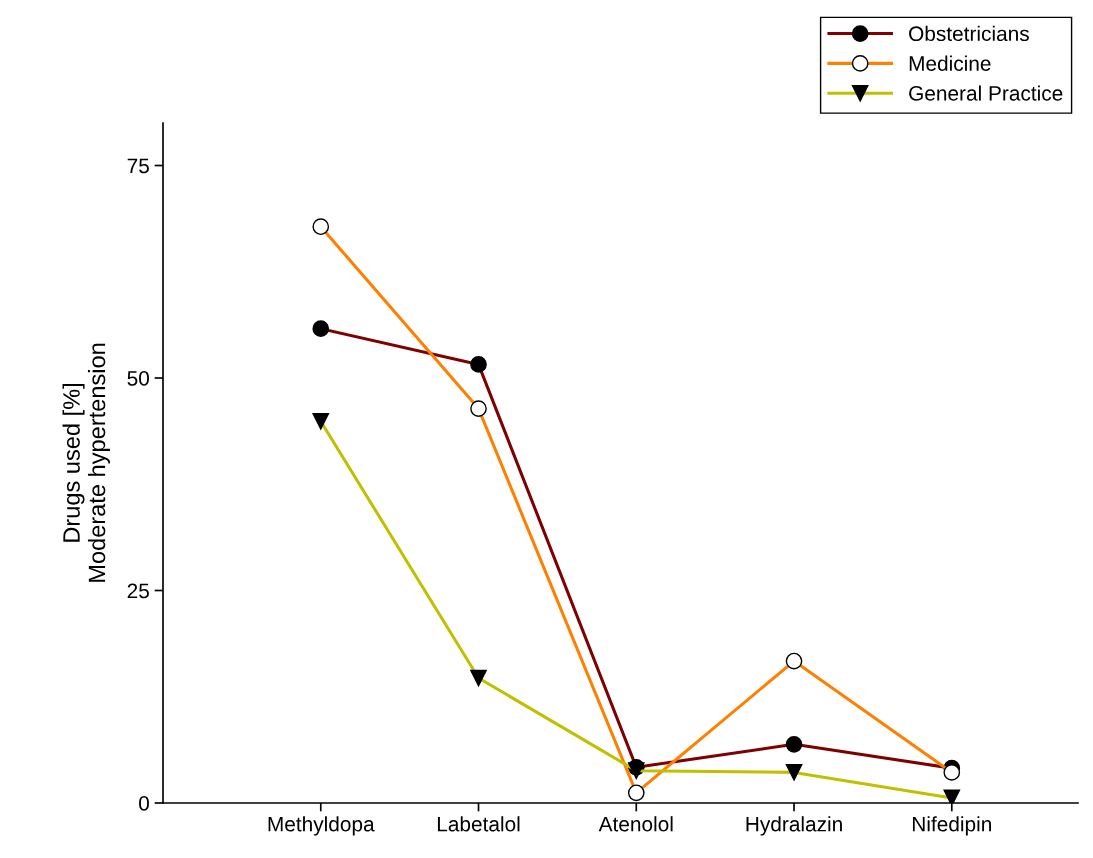 This screenshot has width=1093, height=858. I want to click on y-tick-label: 50, so click(138, 378).